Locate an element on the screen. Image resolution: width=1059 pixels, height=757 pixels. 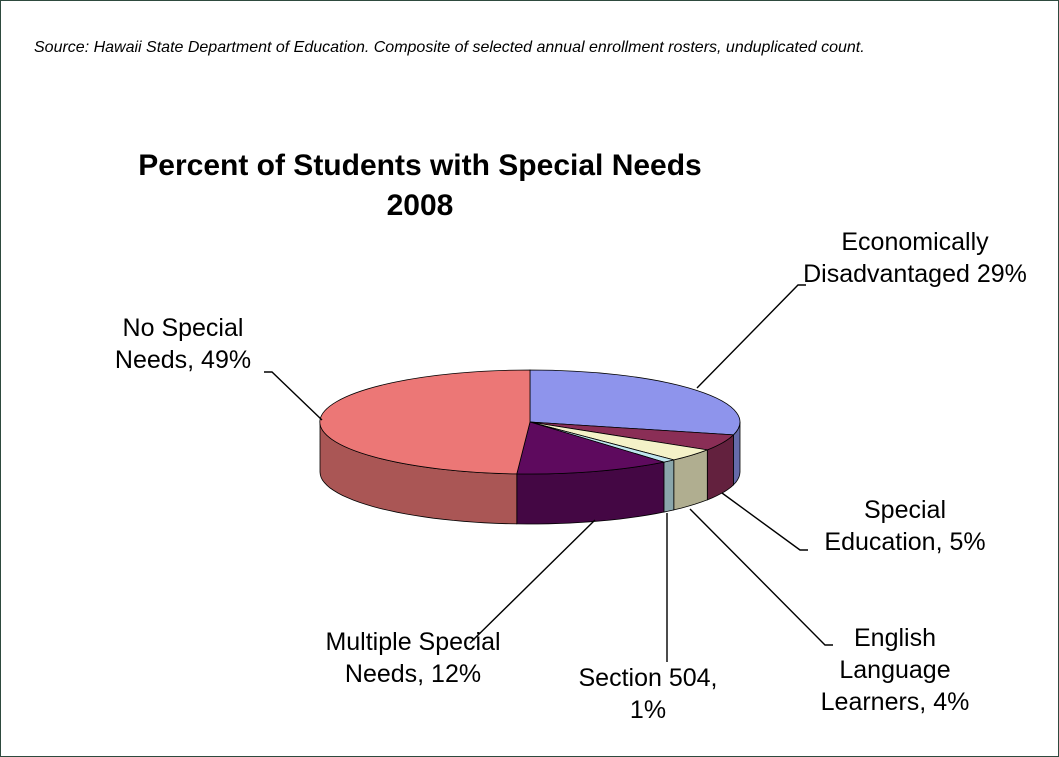
label-special-education-text: Special Education, 5% is located at coordinates (905, 526).